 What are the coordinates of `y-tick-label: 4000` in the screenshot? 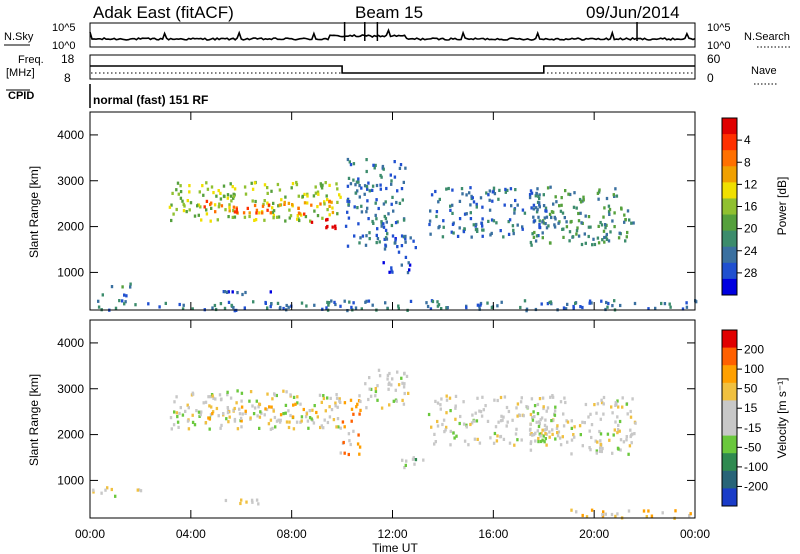 It's located at (70, 135).